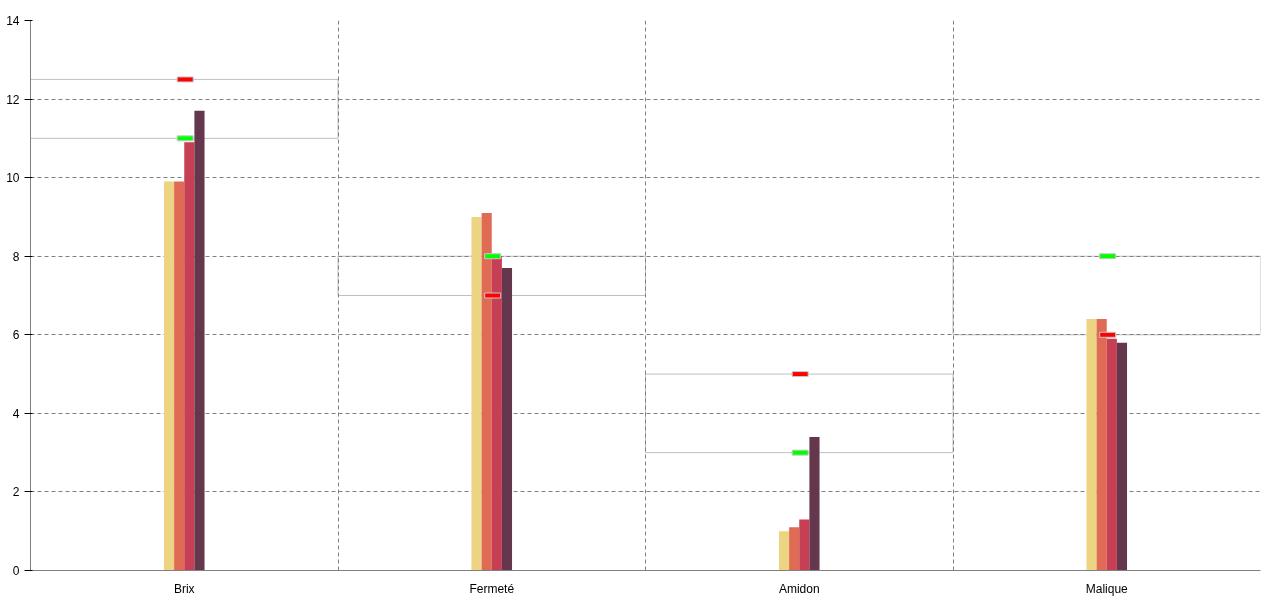  I want to click on y-tick-label: 2, so click(16, 492).